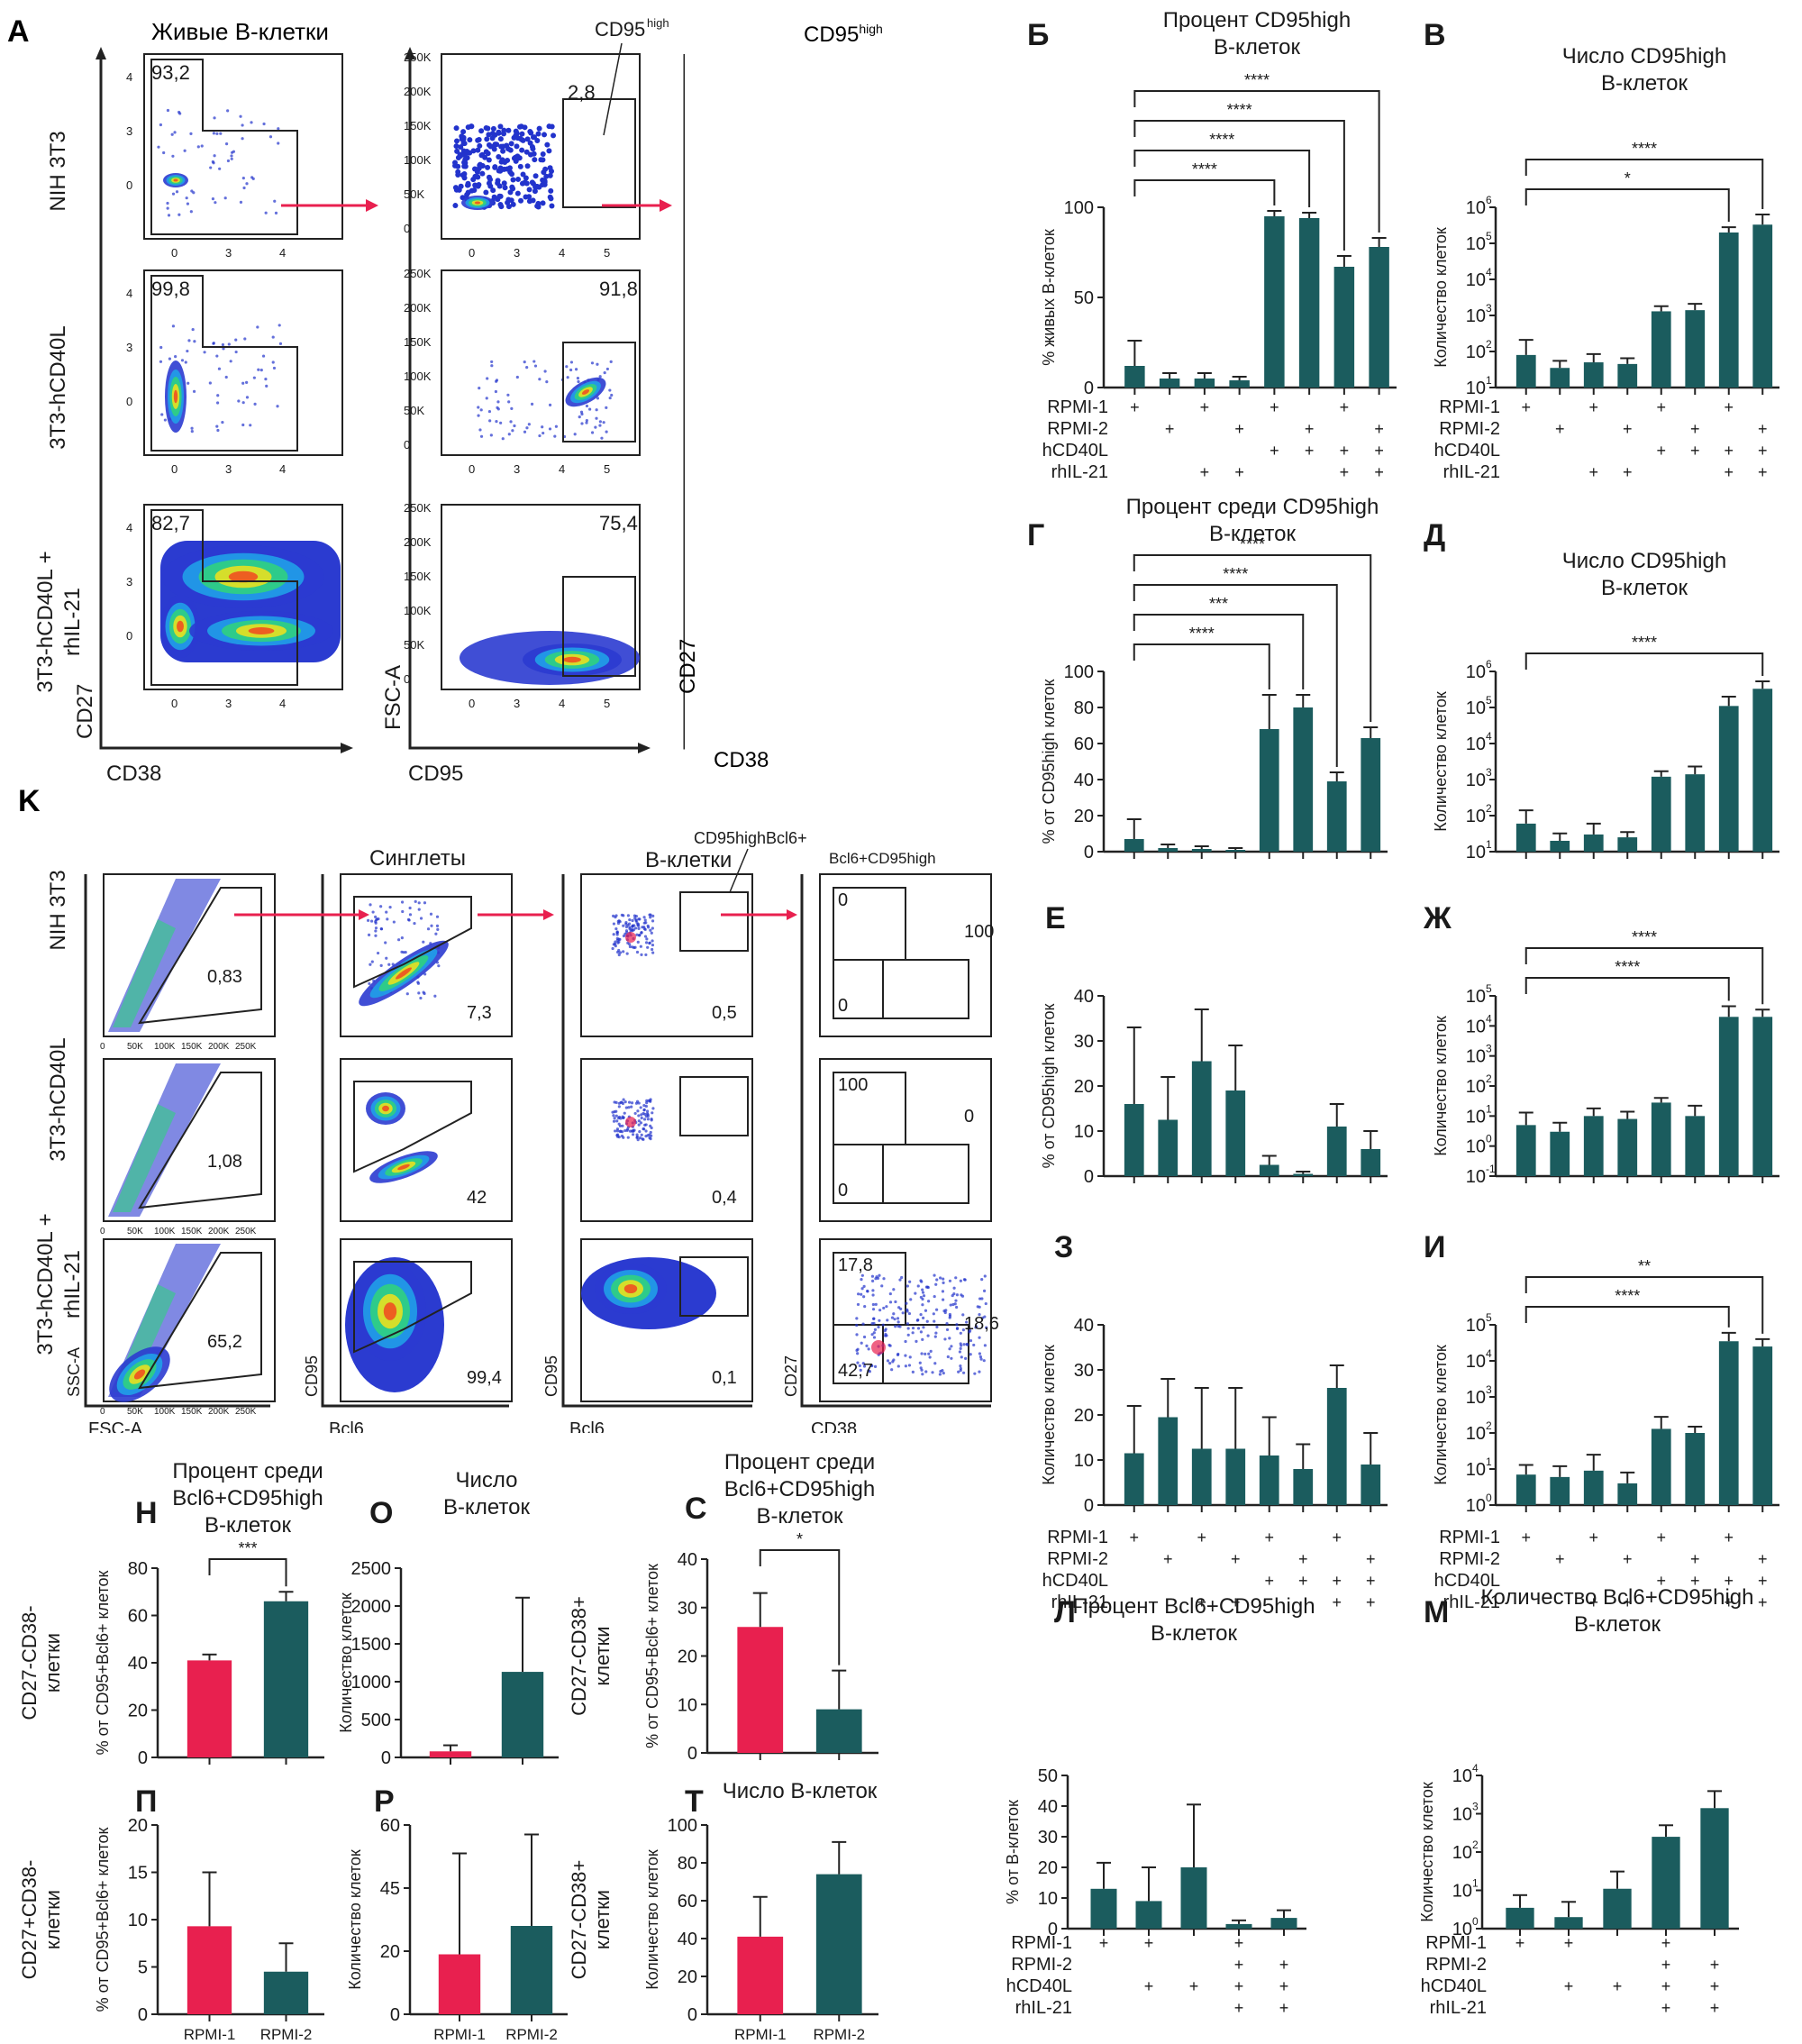 The height and width of the screenshot is (2044, 1802). What do you see at coordinates (652, 1656) in the screenshot?
I see `chart-S-ylabel: % от CD95+Bcl6+ клеток` at bounding box center [652, 1656].